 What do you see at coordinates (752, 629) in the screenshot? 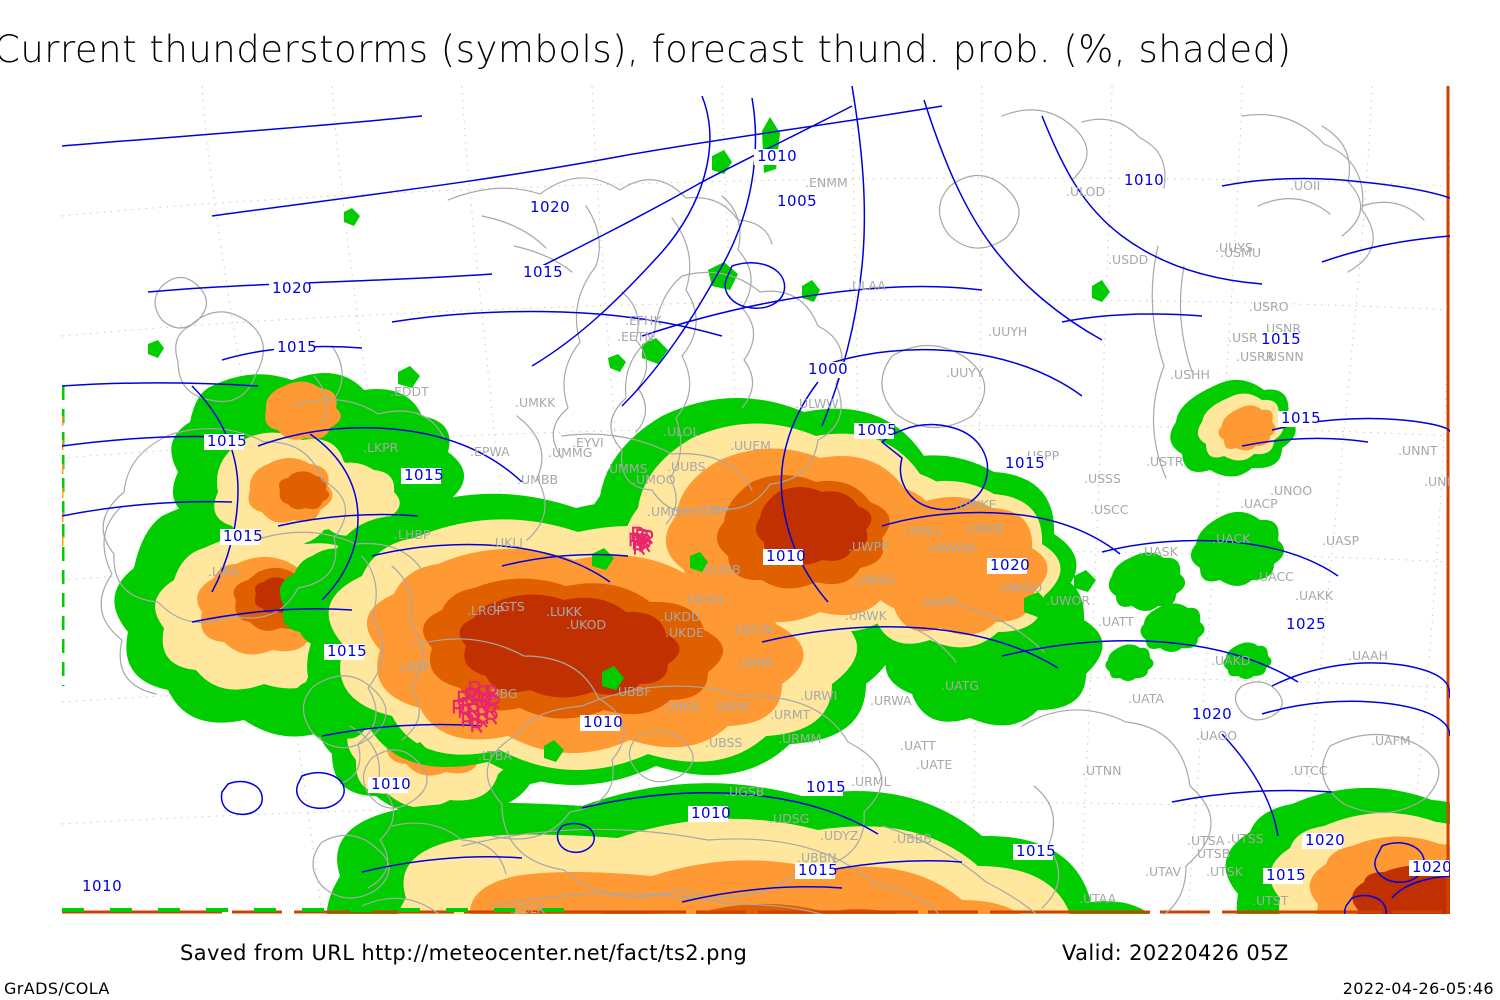
I see `station-label: .UKCW` at bounding box center [752, 629].